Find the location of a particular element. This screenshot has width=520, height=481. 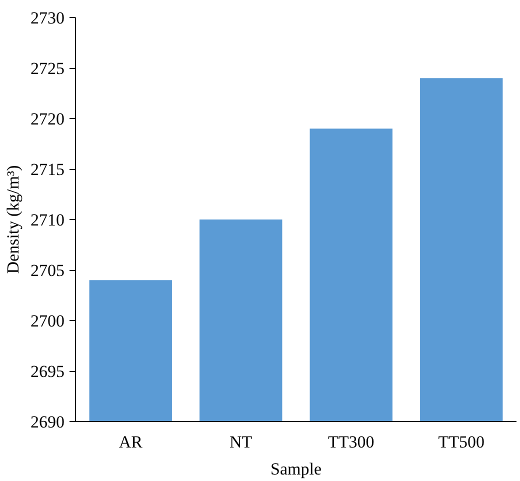

x-tick-label: AR is located at coordinates (131, 442).